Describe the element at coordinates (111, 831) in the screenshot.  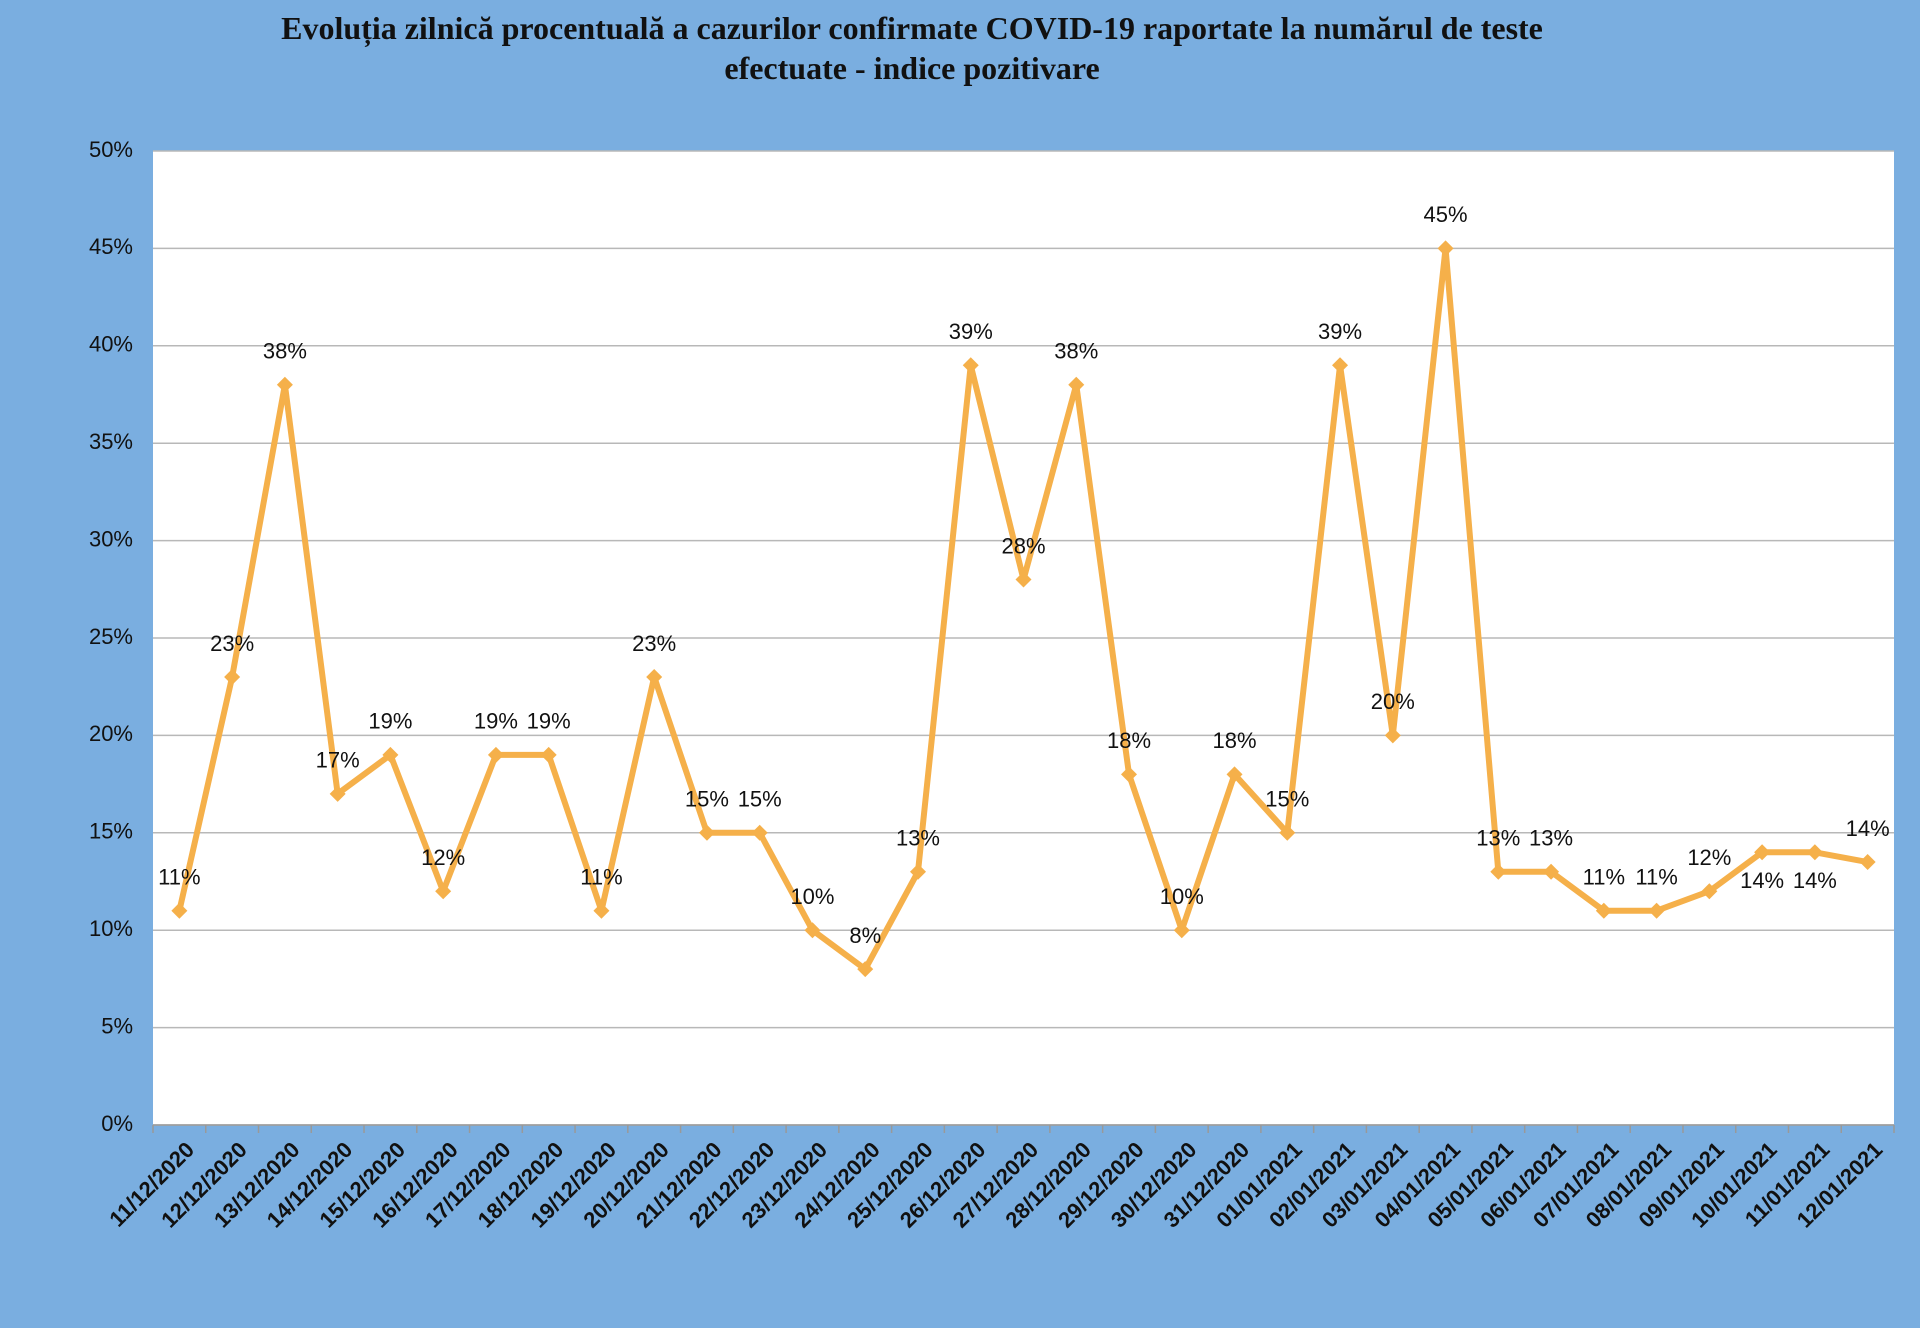
I see `y-tick-label: 15%` at that location.